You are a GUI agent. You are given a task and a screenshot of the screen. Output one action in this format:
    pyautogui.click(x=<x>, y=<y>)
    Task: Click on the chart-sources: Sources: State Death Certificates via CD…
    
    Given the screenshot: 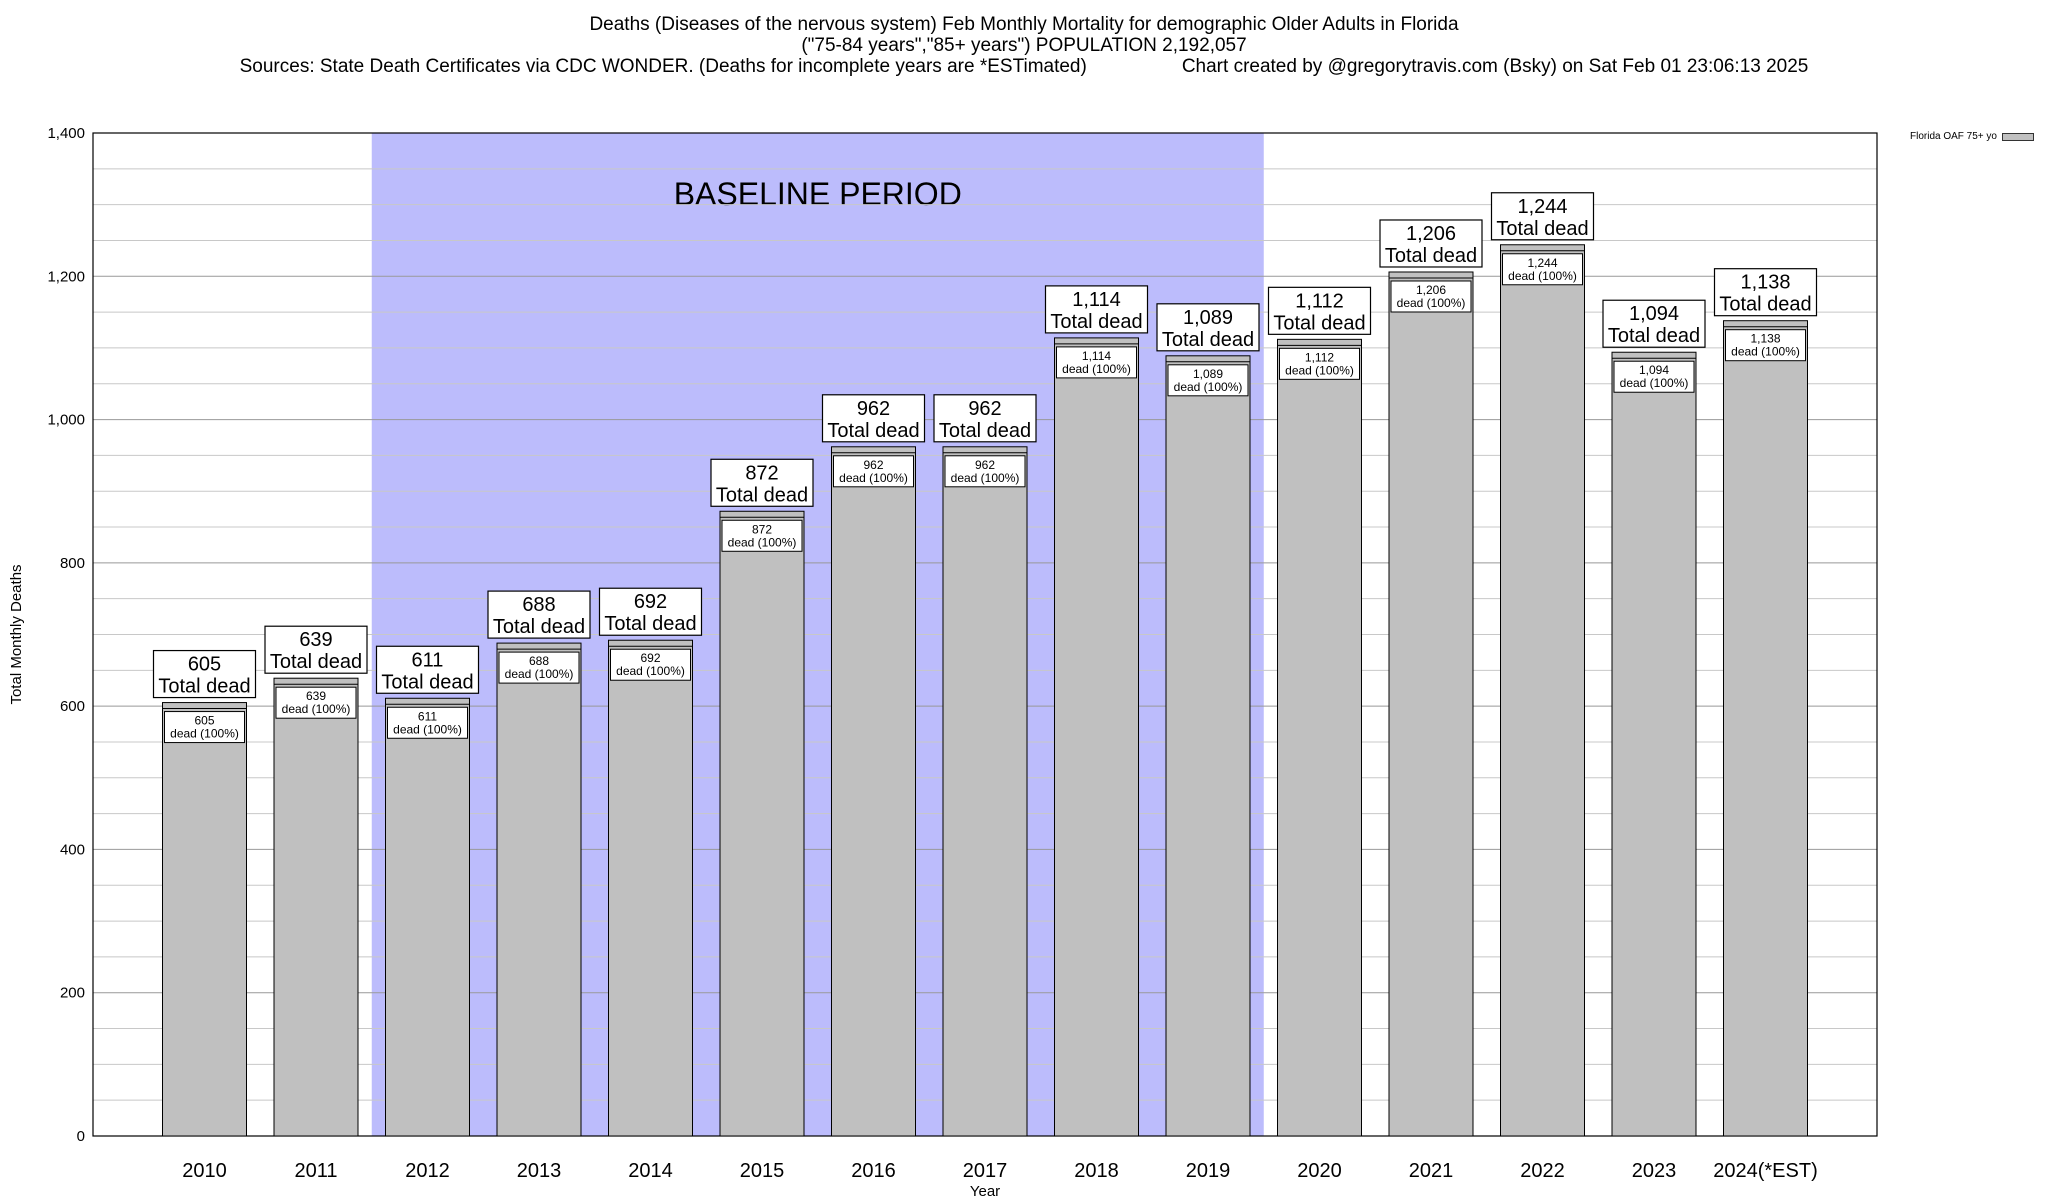 What is the action you would take?
    pyautogui.click(x=663, y=66)
    